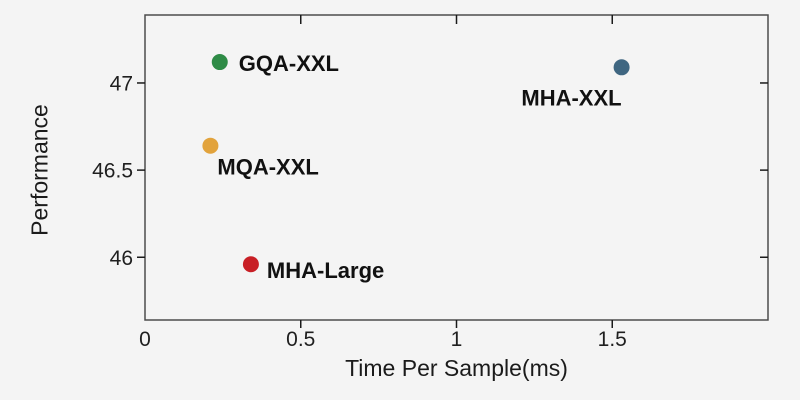 This screenshot has height=400, width=800. Describe the element at coordinates (250, 264) in the screenshot. I see `data-point-mha-large` at that location.